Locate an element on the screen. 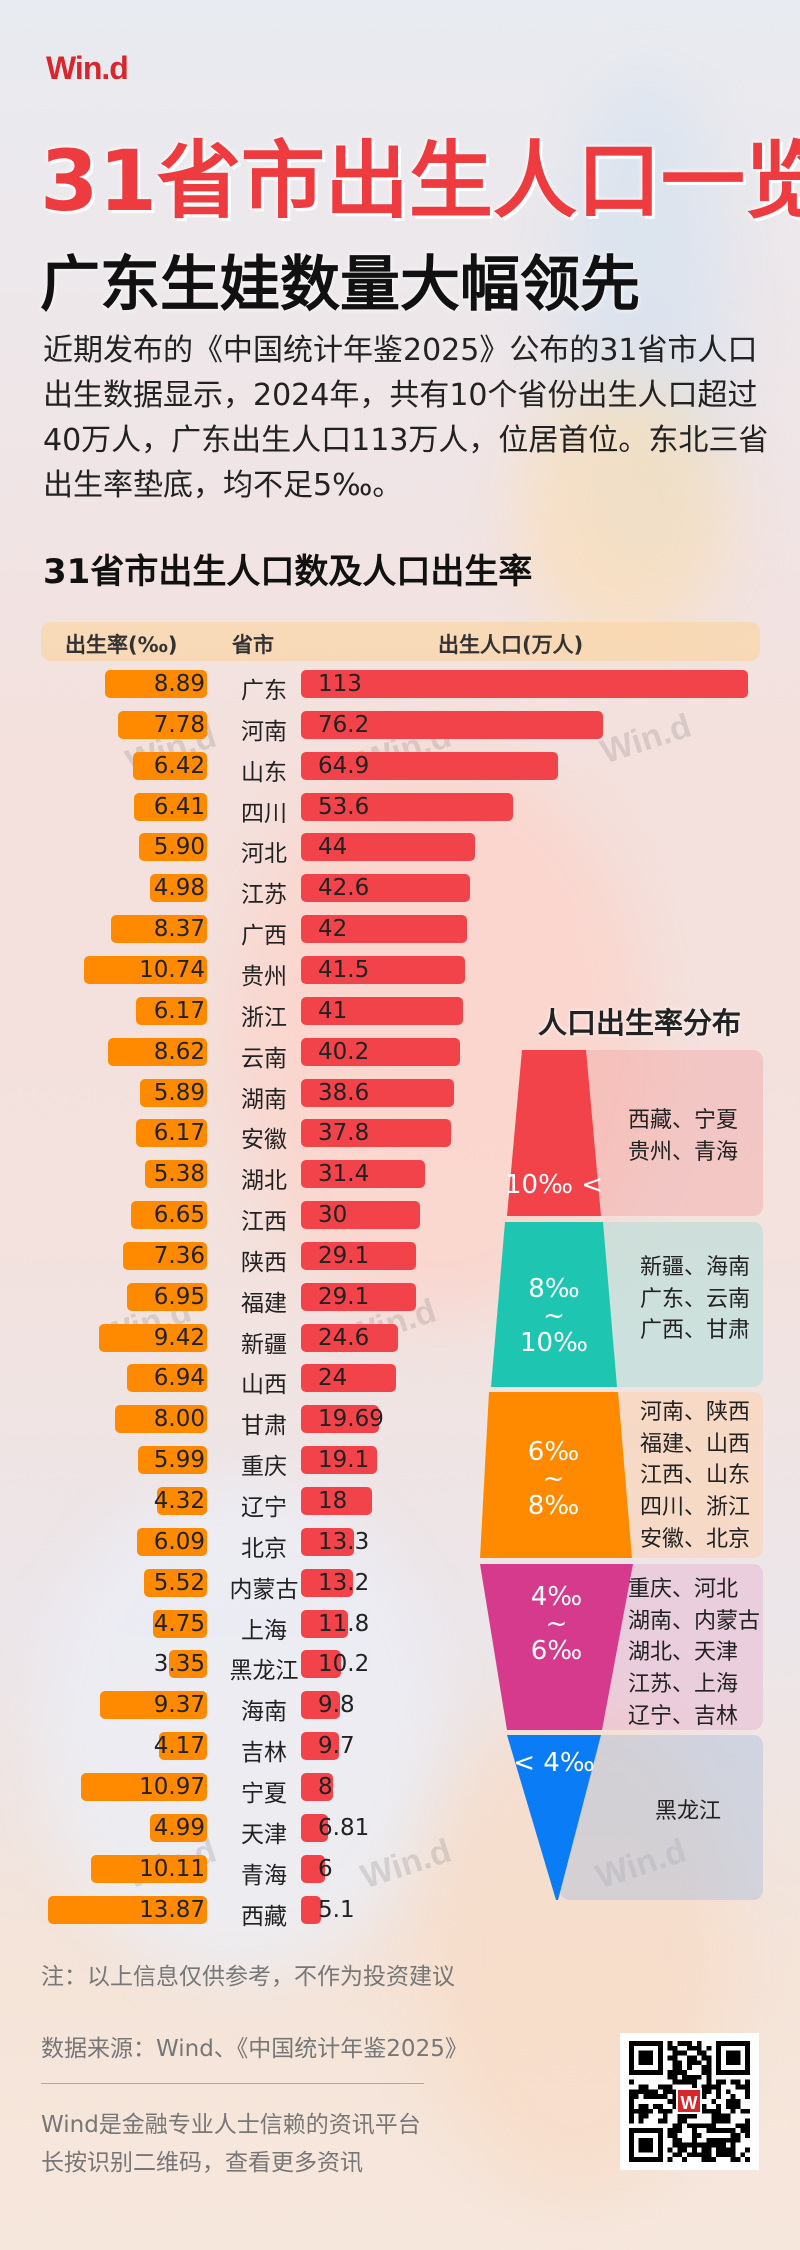  qr-code: W is located at coordinates (689, 2101).